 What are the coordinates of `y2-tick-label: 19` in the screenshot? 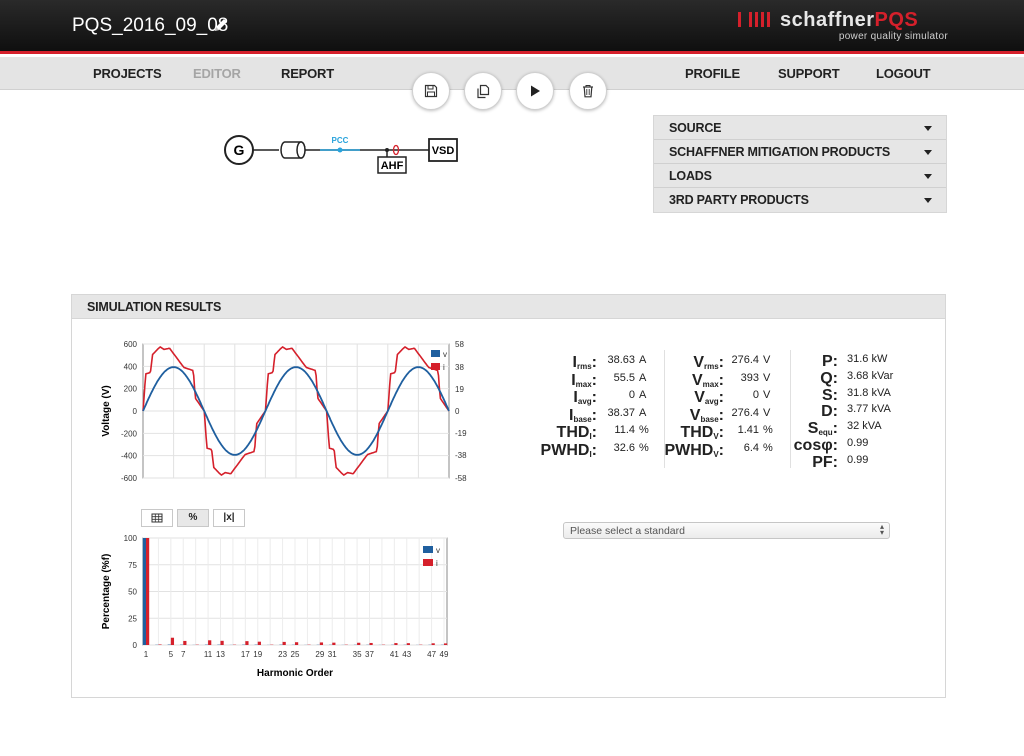 It's located at (459, 389).